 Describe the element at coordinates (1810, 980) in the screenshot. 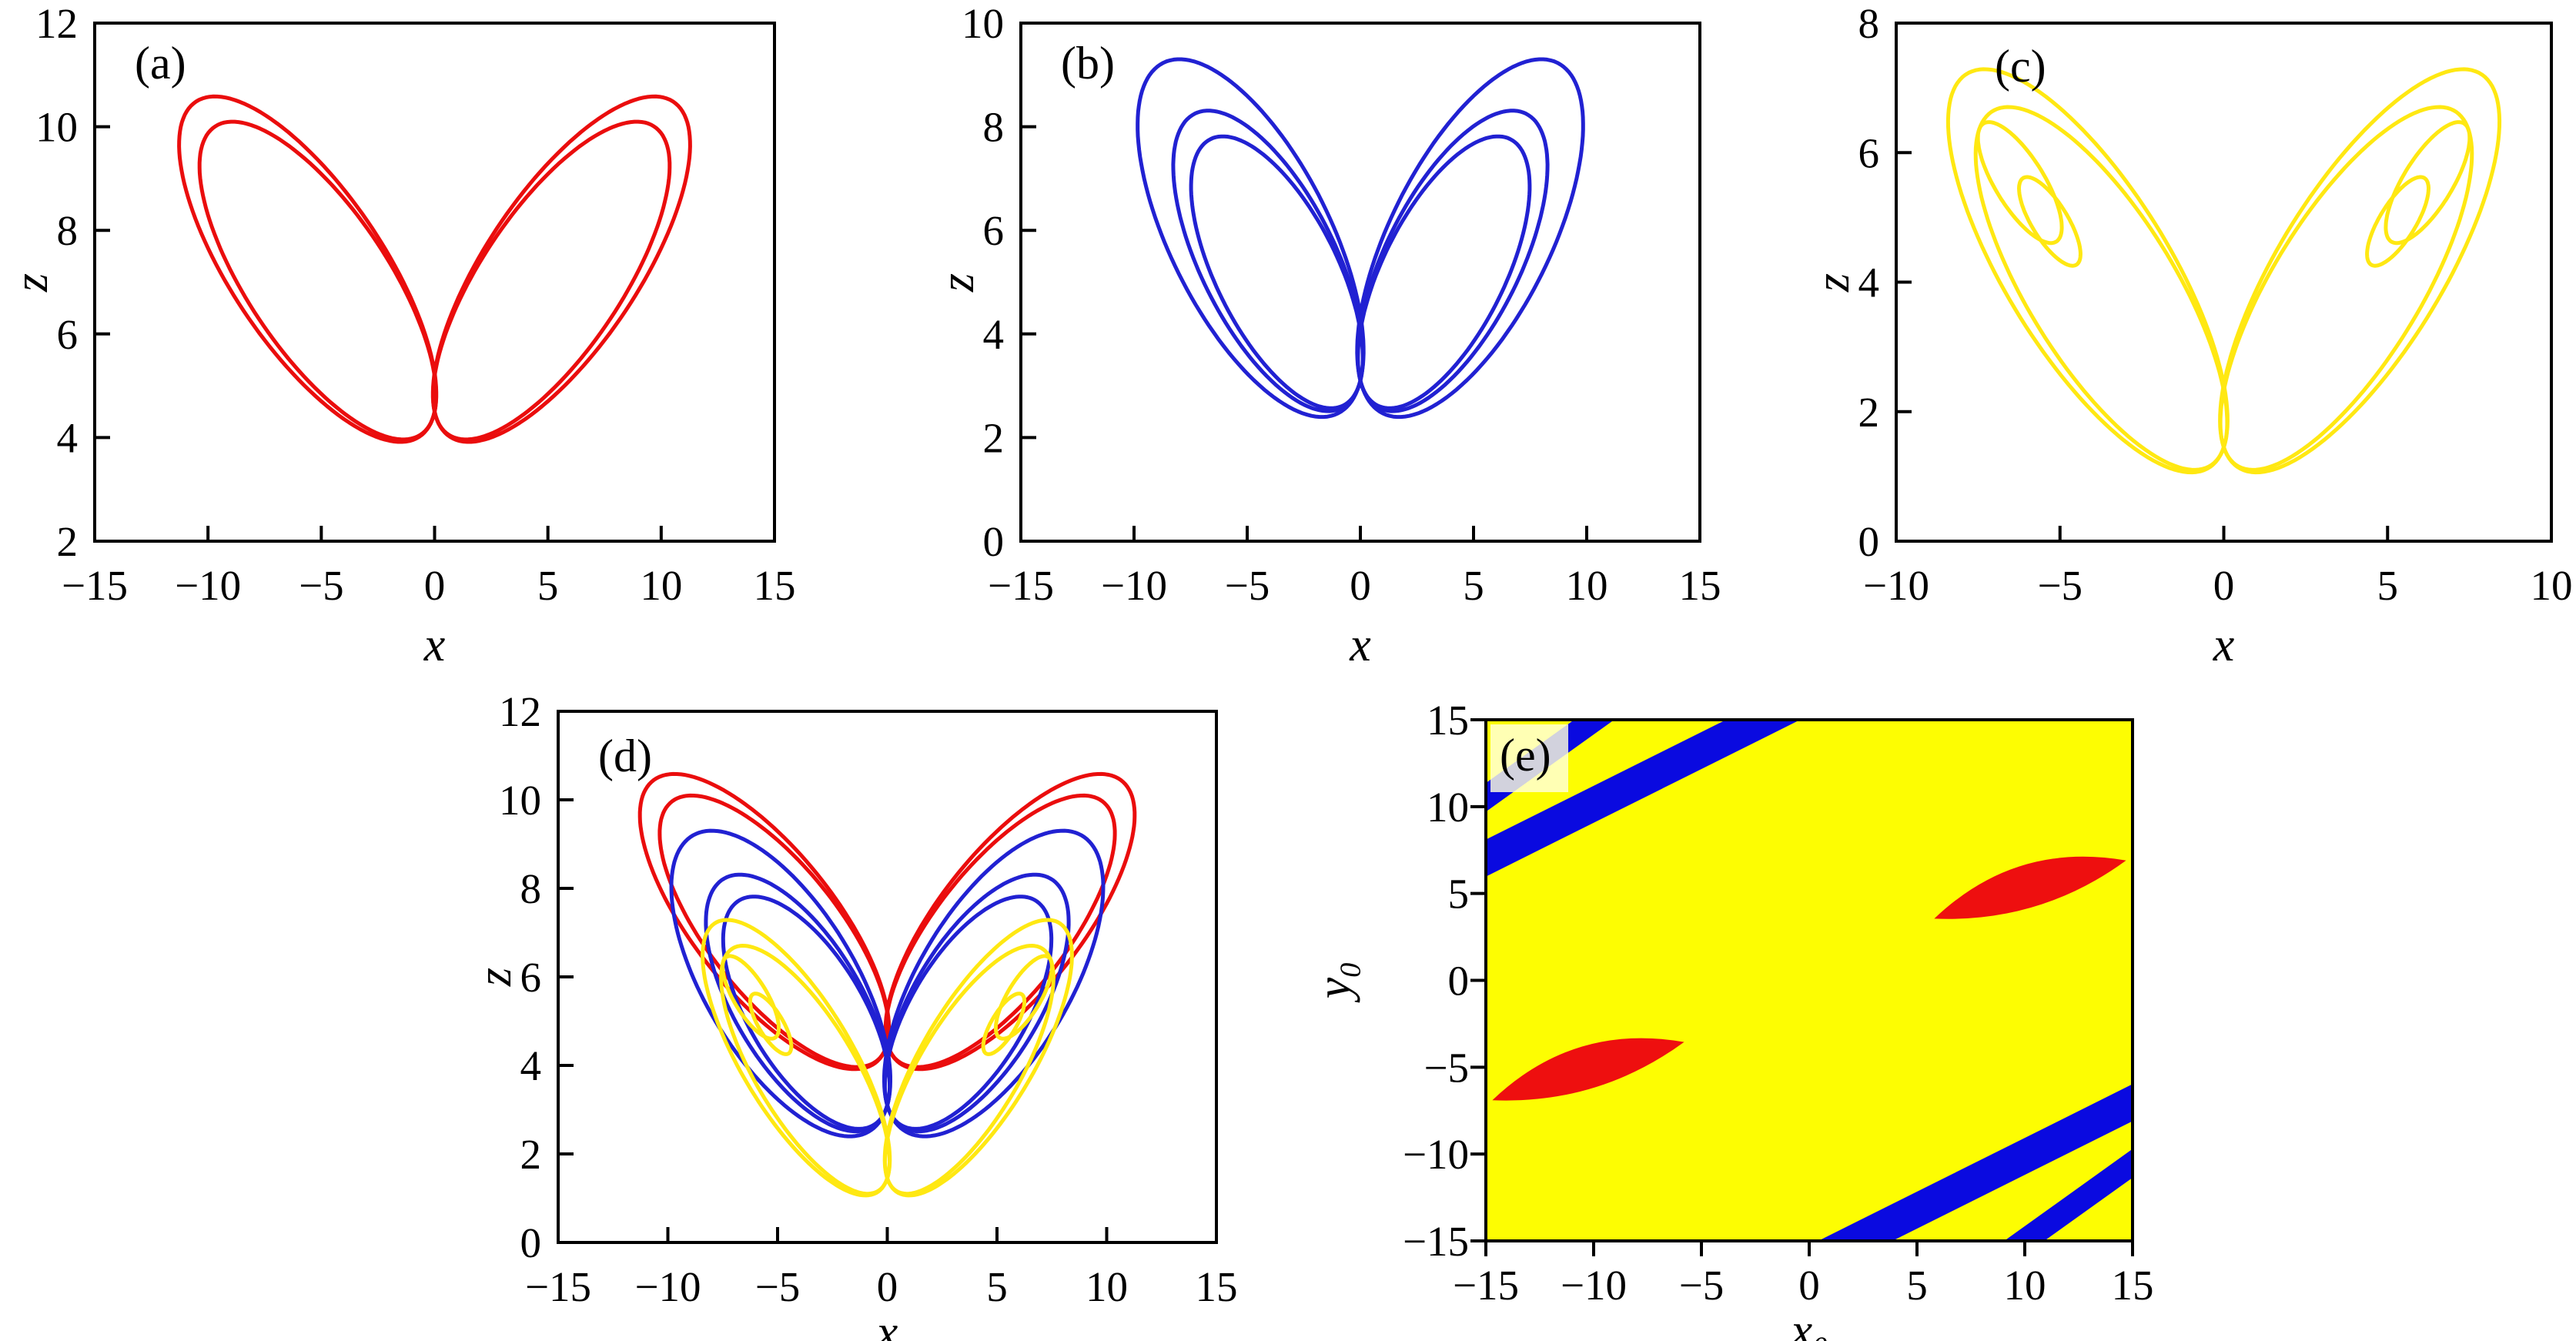

I see `panel-e-data-layer` at that location.